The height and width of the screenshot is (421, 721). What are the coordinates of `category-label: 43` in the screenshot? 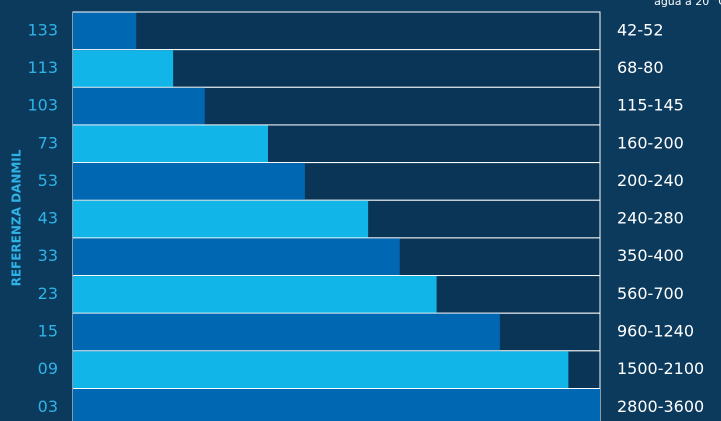 It's located at (48, 218).